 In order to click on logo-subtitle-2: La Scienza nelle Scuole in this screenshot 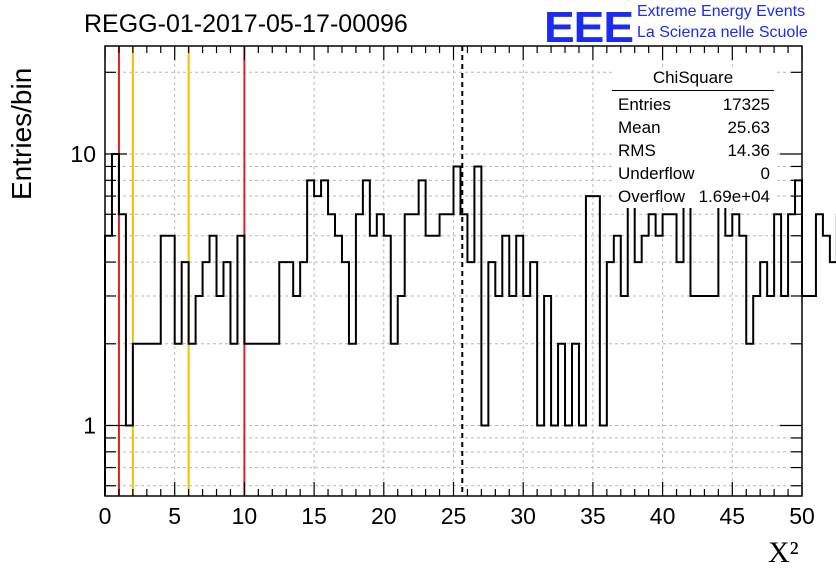, I will do `click(722, 32)`.